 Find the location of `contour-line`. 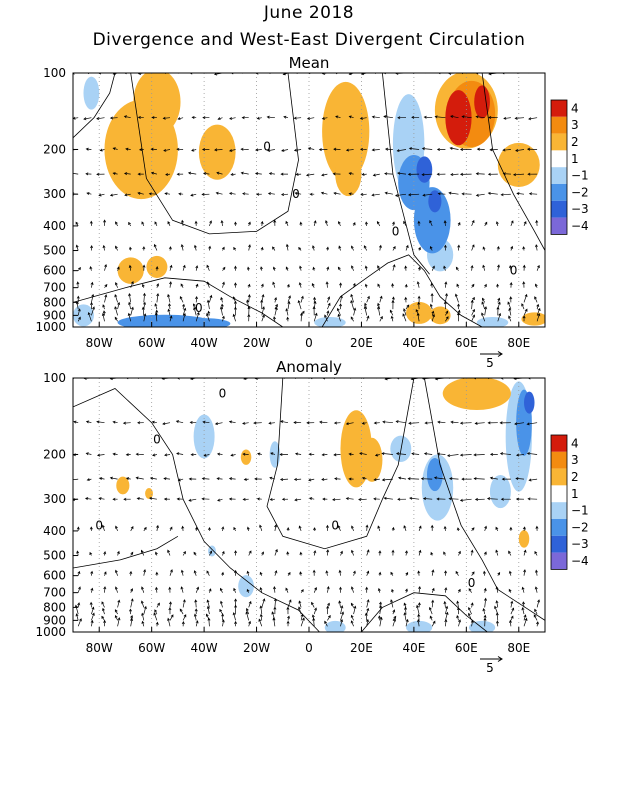

contour-line is located at coordinates (513, 162).